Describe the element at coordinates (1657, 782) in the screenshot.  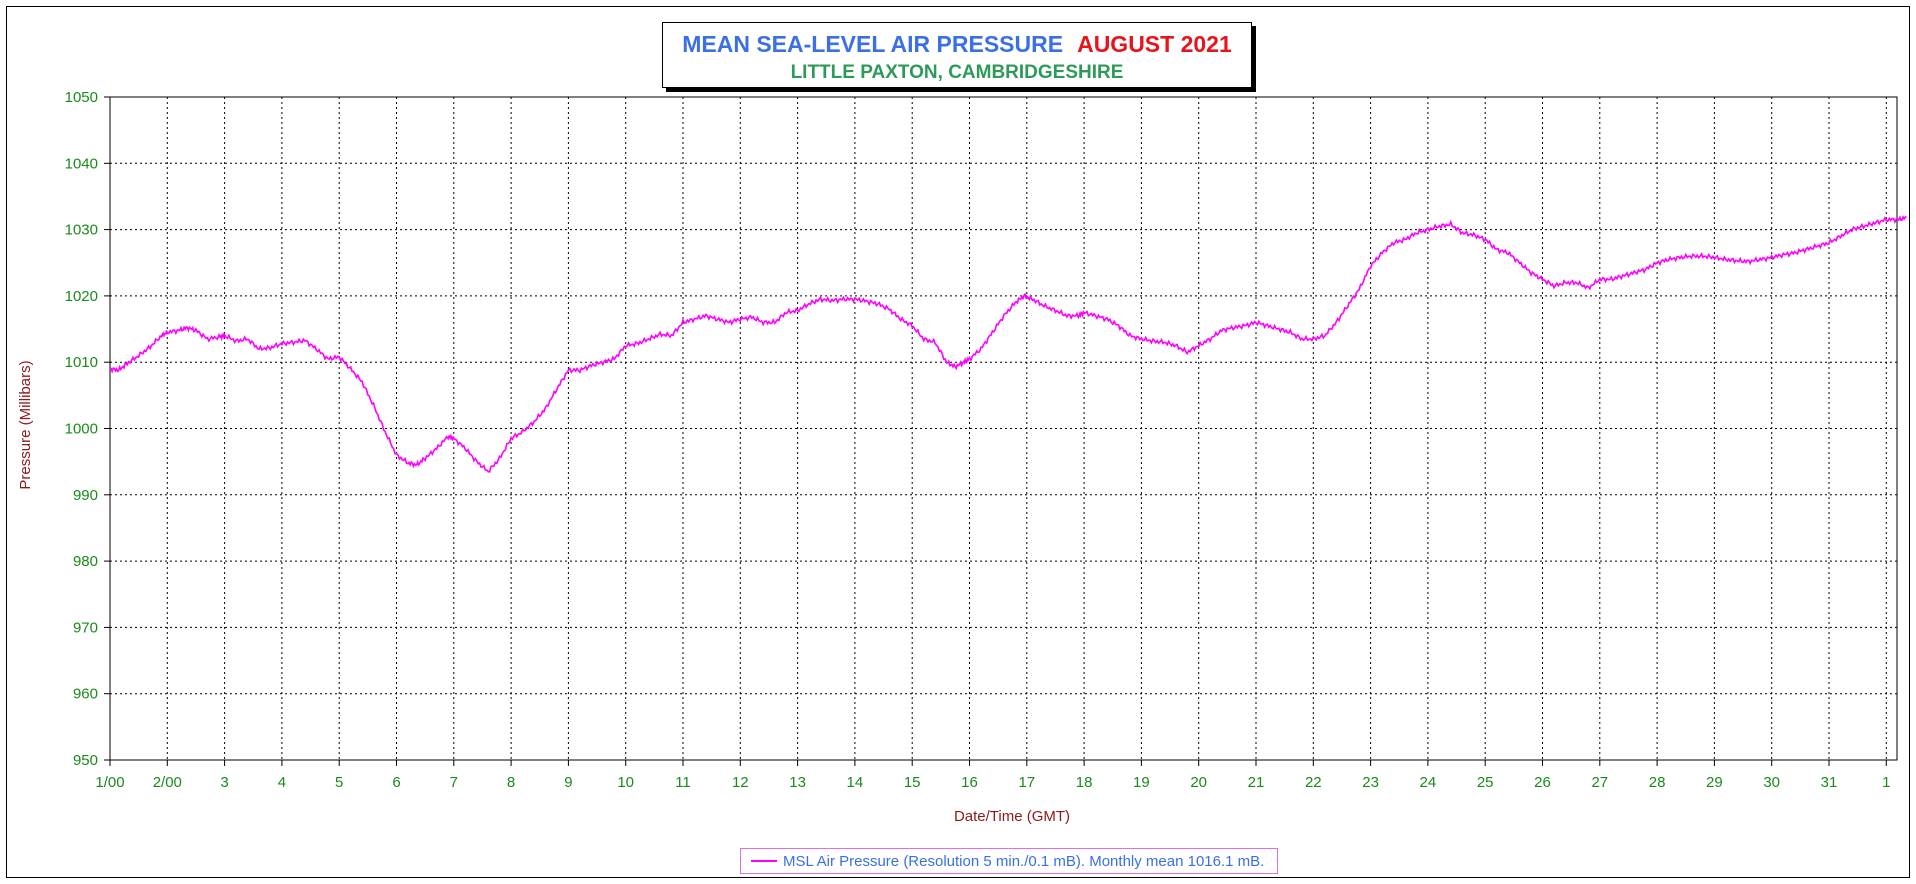
I see `x-tick-label: 28` at that location.